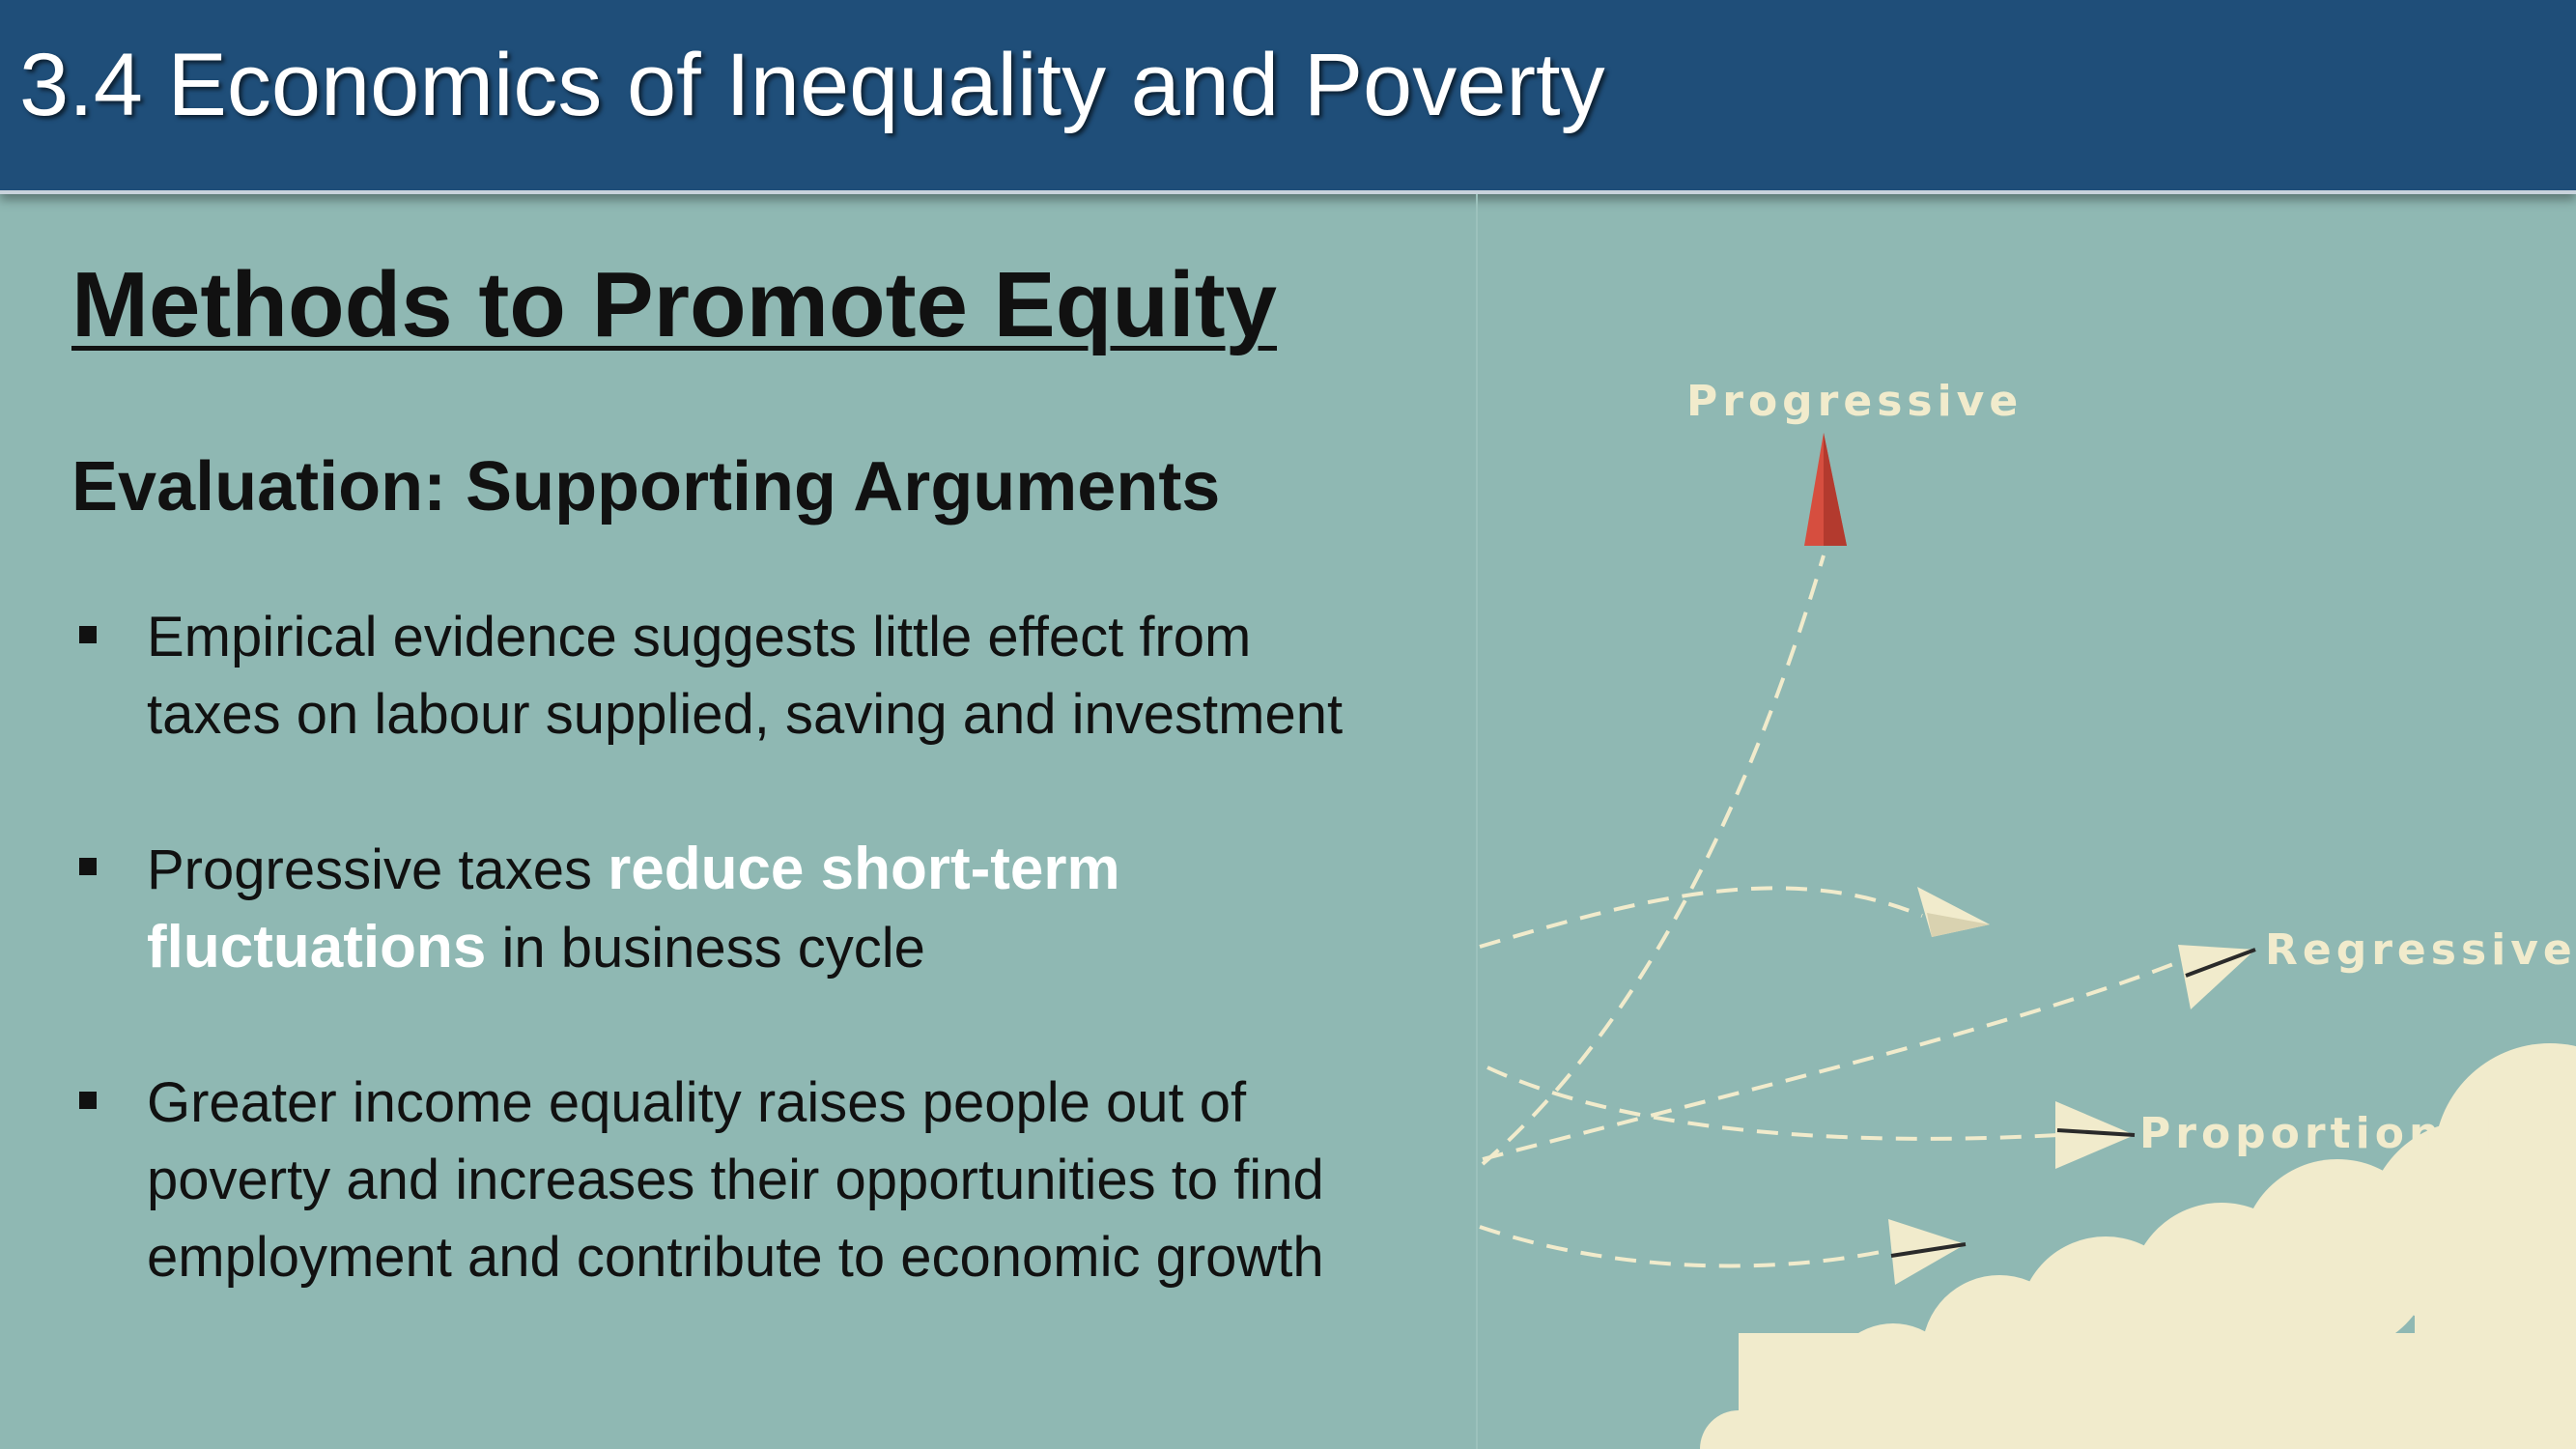  I want to click on bullet-2-highlight-2: fluctuations, so click(317, 947).